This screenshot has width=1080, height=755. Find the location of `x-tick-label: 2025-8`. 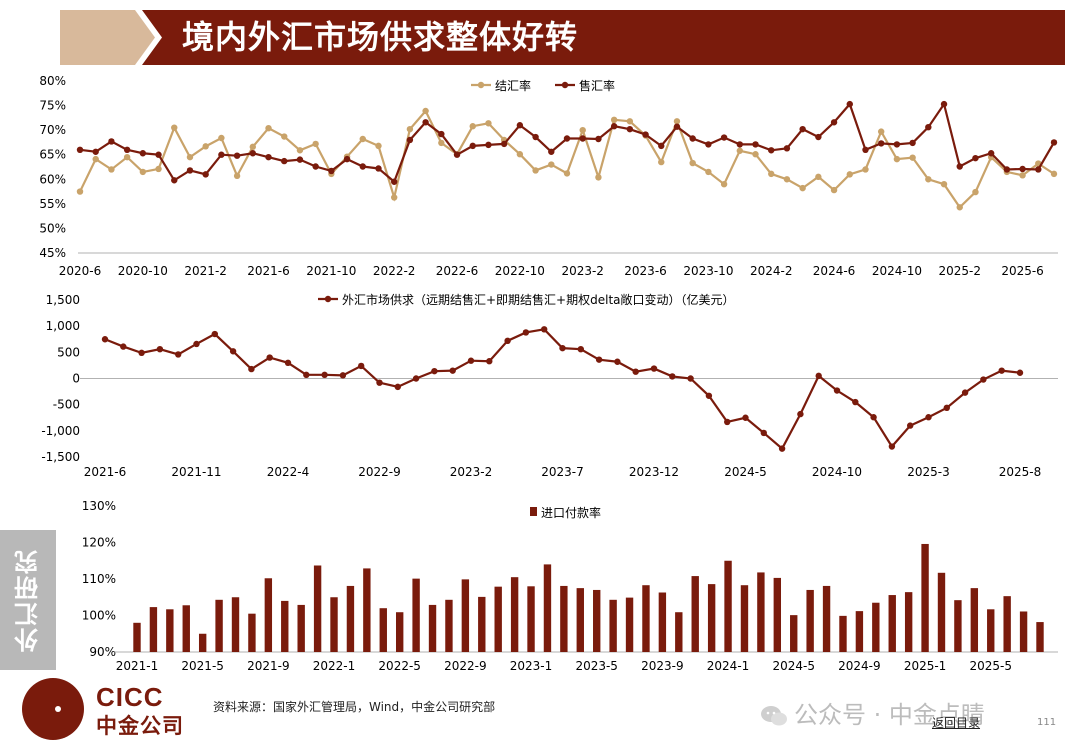

x-tick-label: 2025-8 is located at coordinates (1020, 472).